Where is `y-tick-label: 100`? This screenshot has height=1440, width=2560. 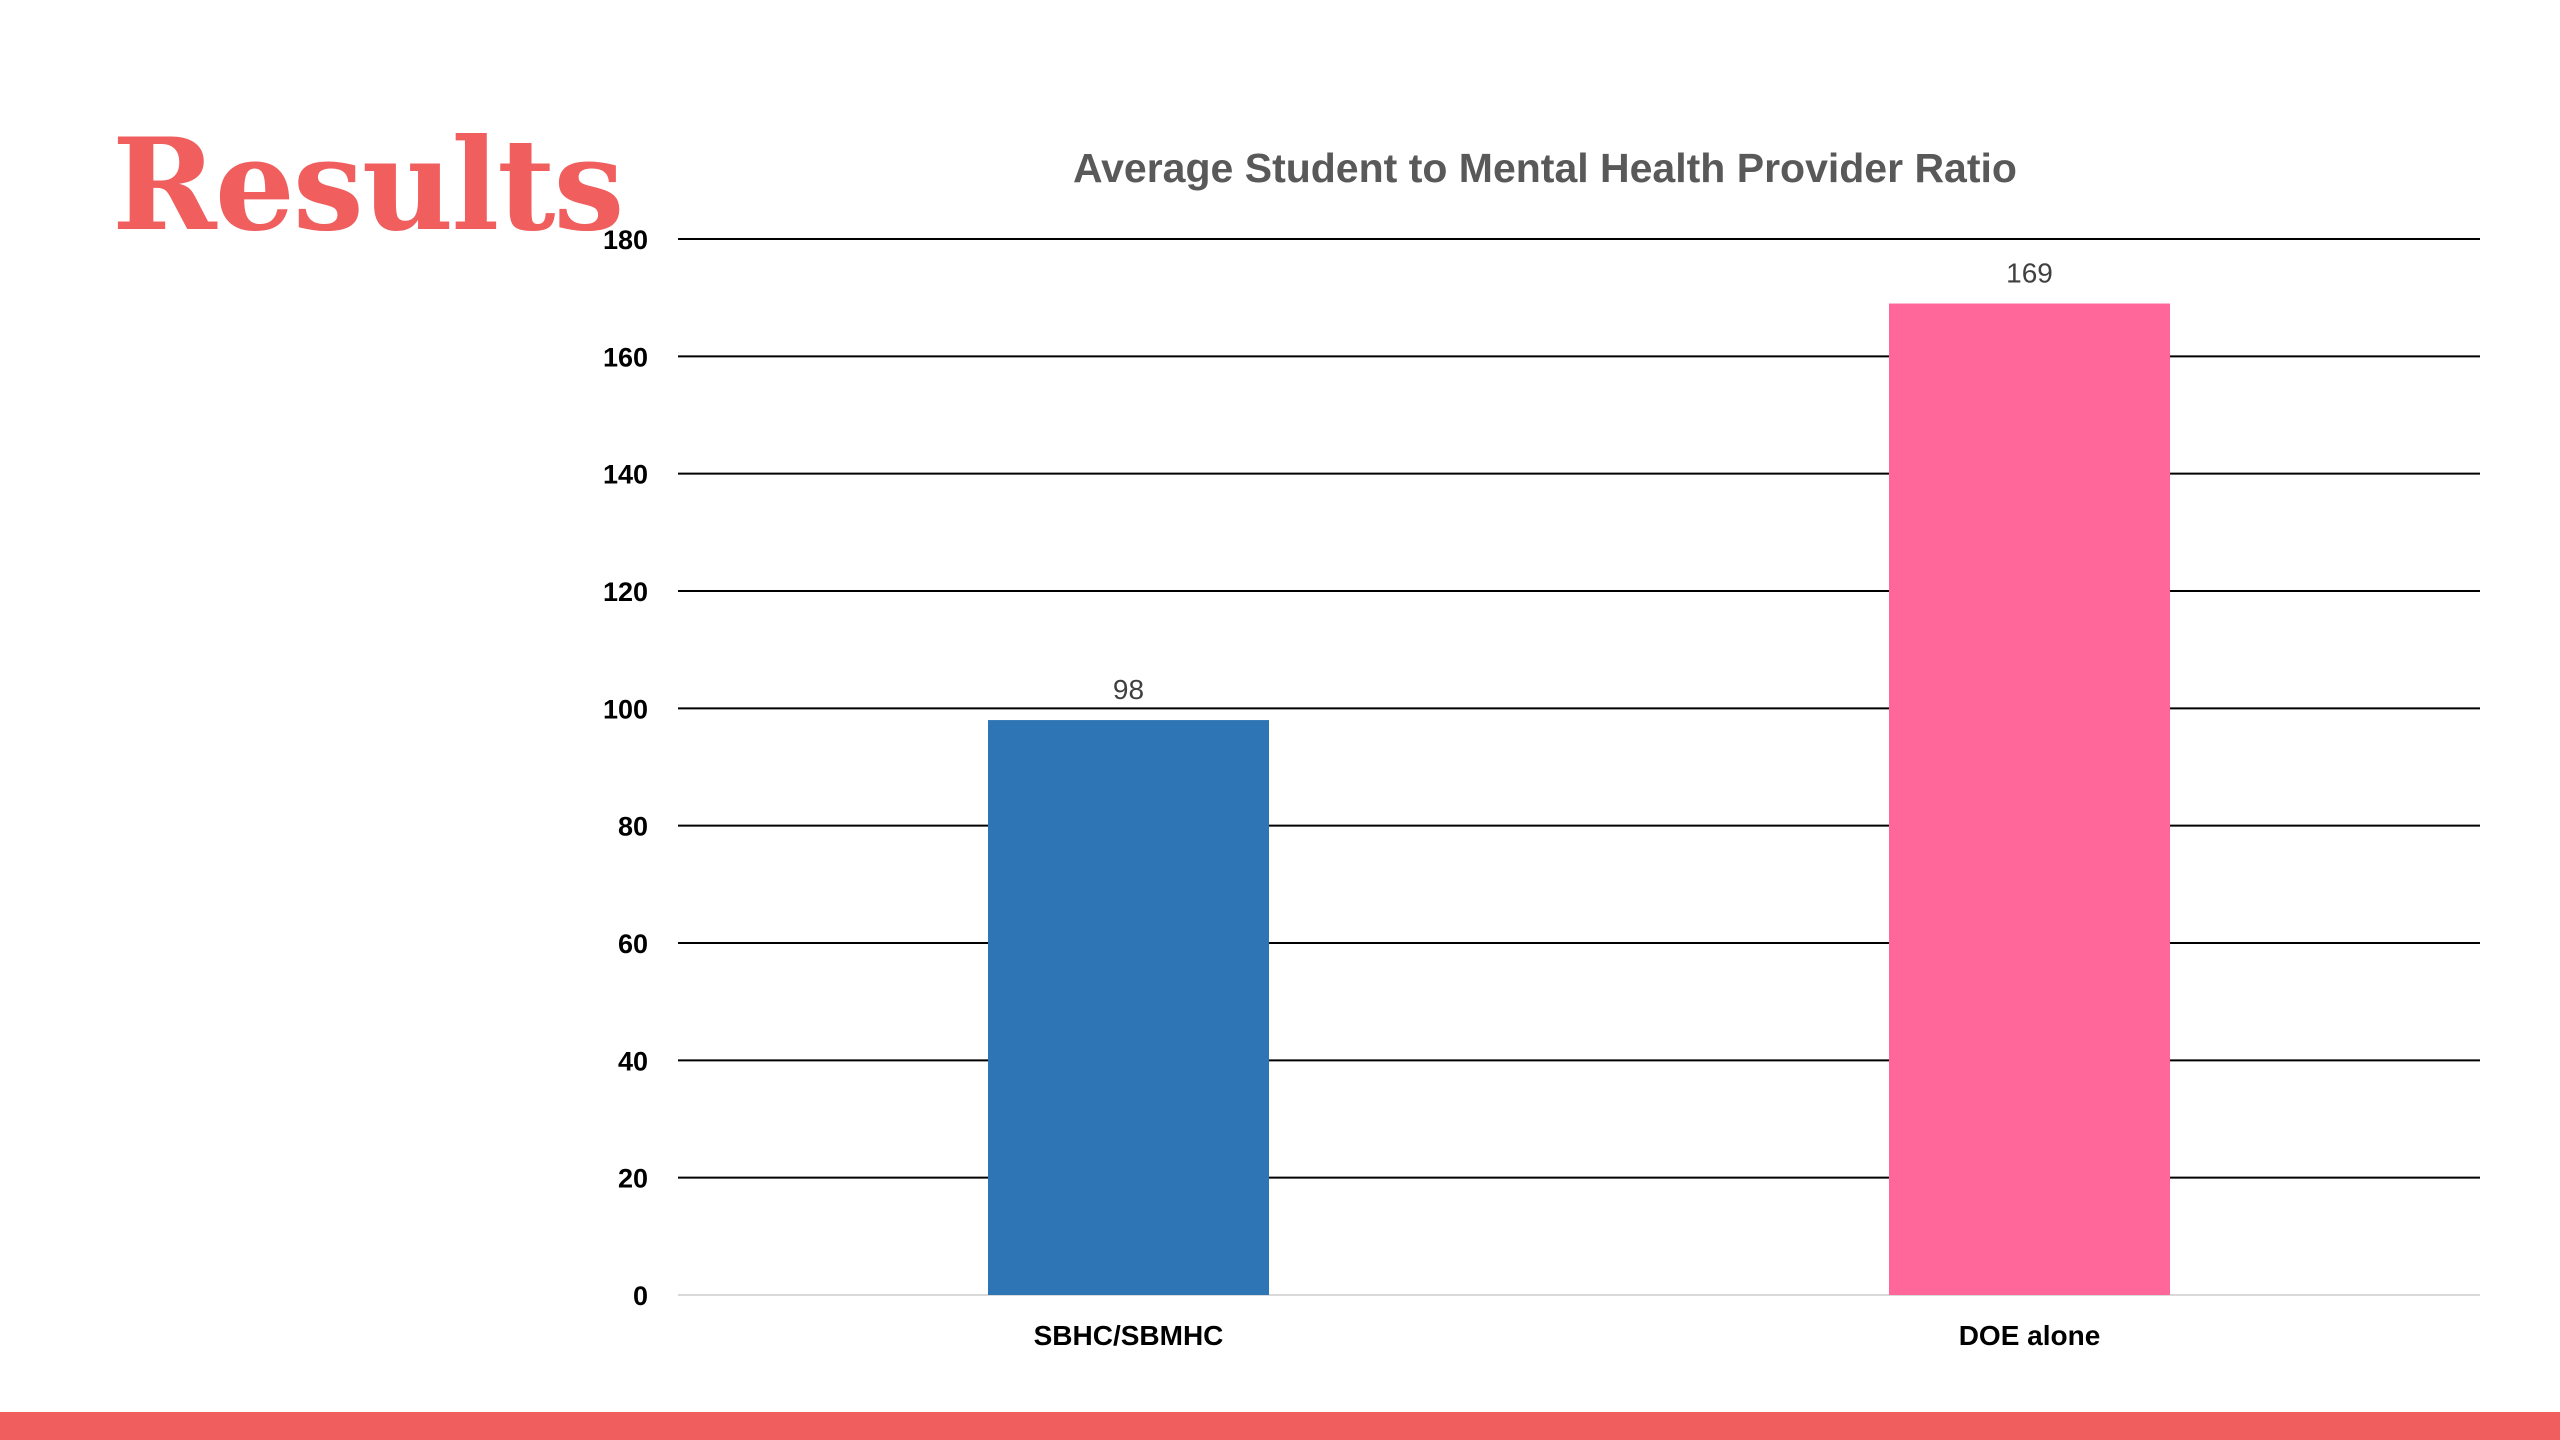
y-tick-label: 100 is located at coordinates (625, 709).